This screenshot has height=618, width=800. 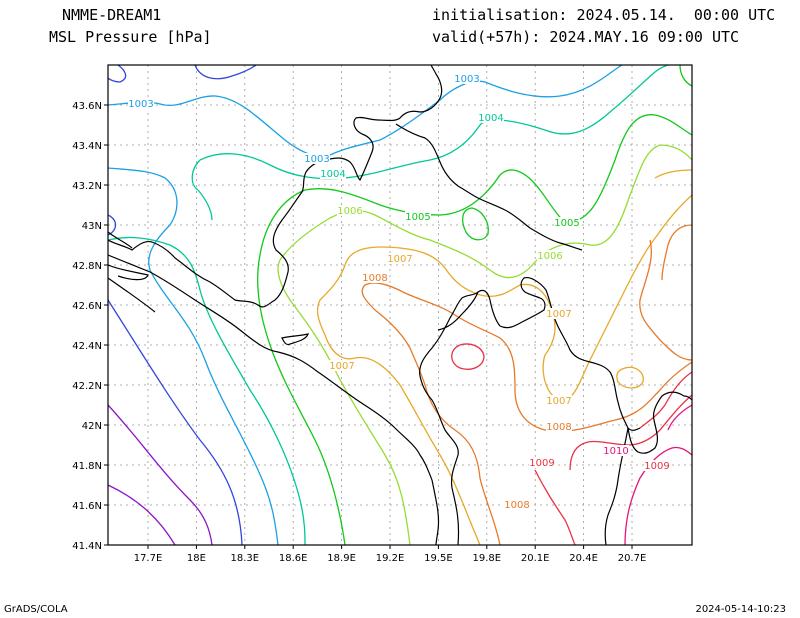 What do you see at coordinates (92, 226) in the screenshot?
I see `y-tick-label: 43N` at bounding box center [92, 226].